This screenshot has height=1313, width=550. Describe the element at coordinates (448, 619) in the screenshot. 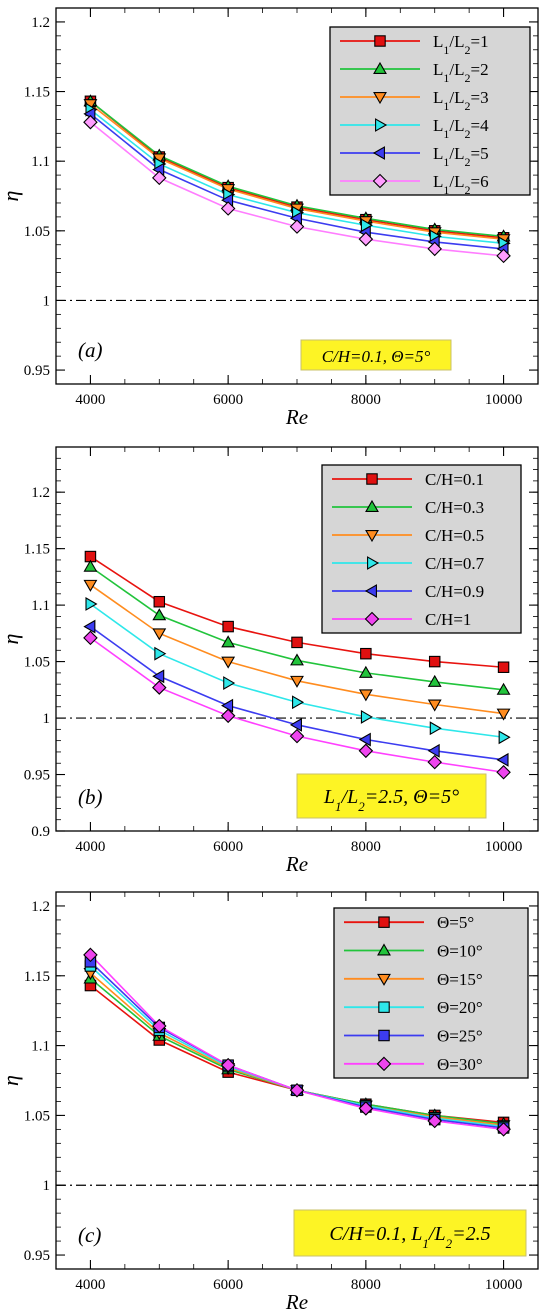

I see `legend-label: C/H=1` at that location.